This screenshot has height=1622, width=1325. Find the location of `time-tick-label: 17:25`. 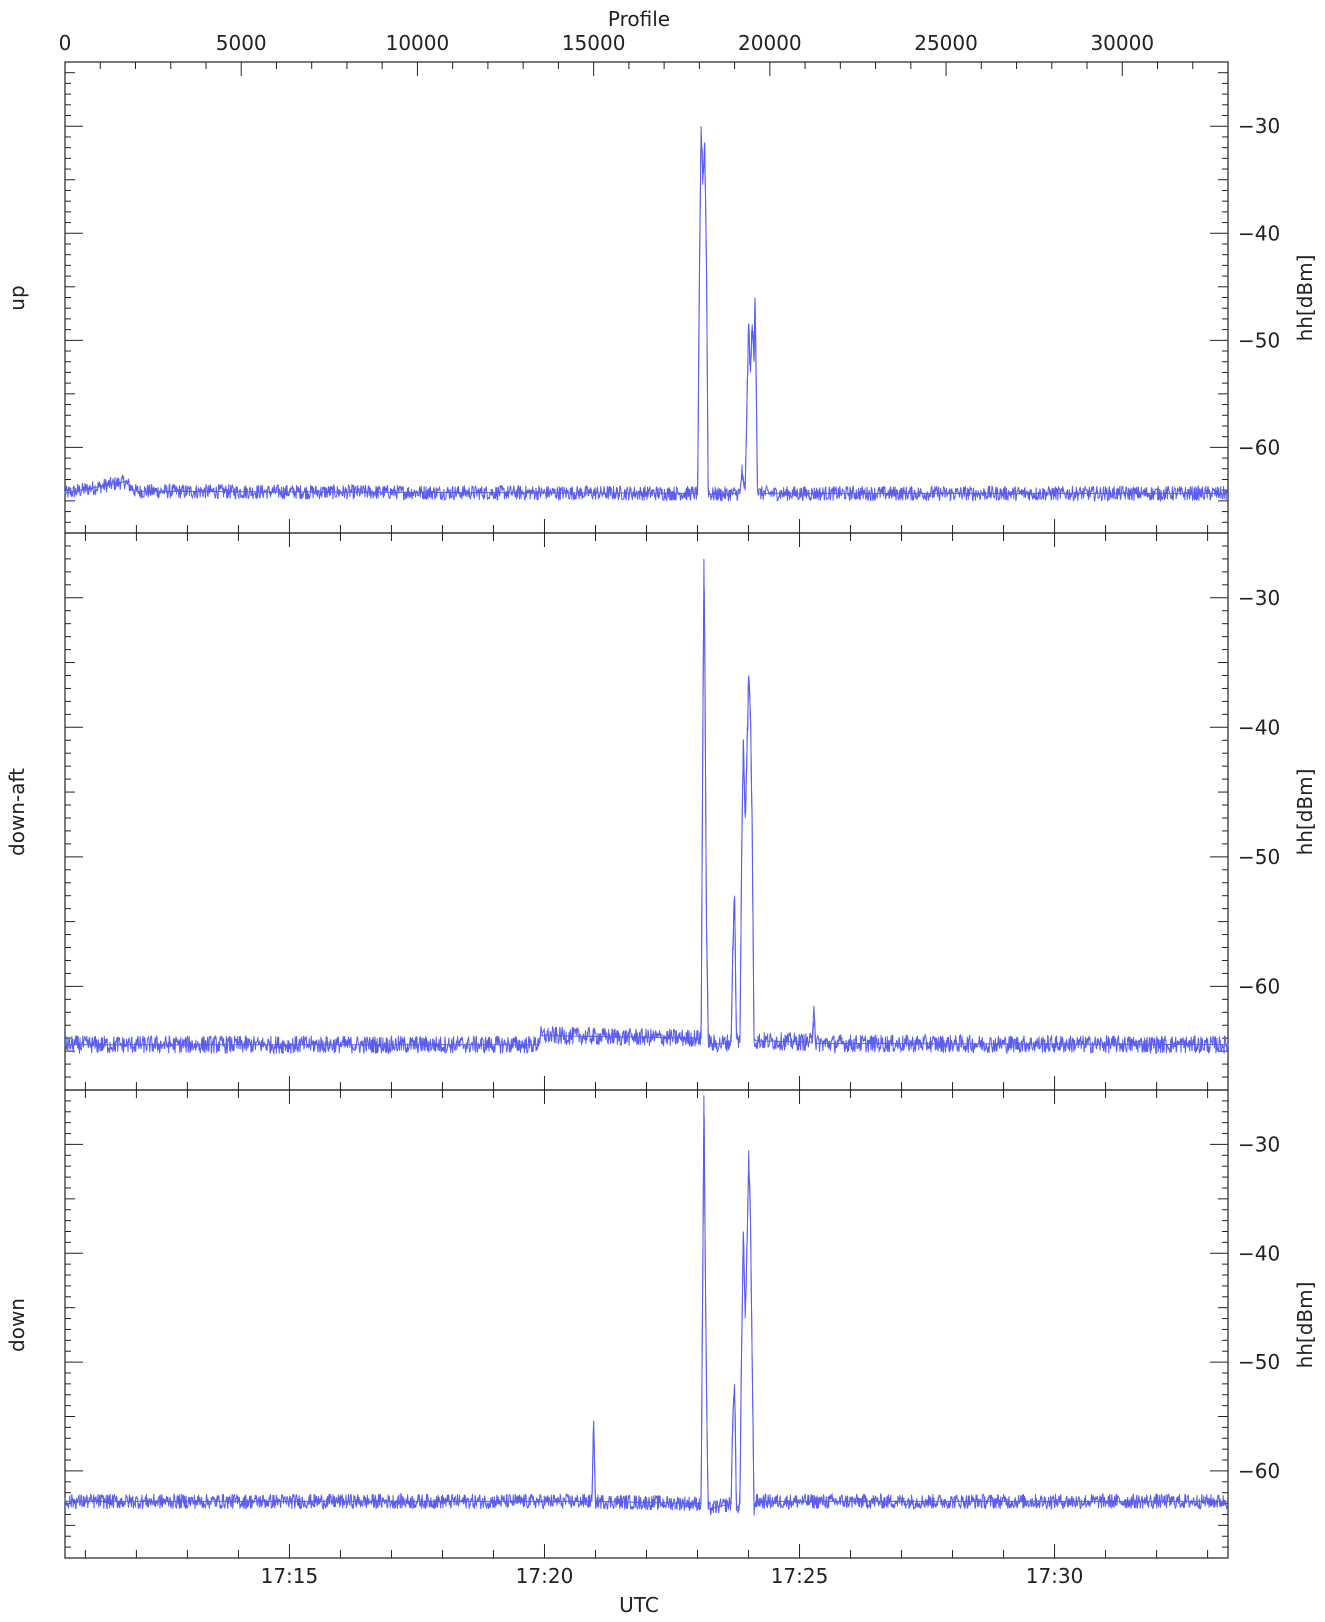

time-tick-label: 17:25 is located at coordinates (800, 1576).